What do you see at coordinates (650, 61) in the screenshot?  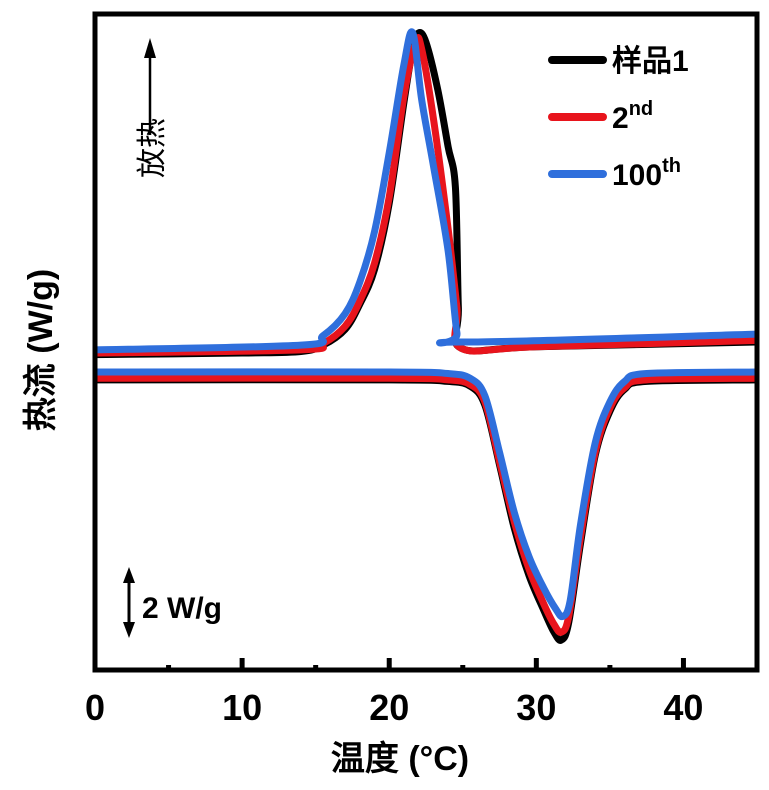 I see `legend-label: 样品1` at bounding box center [650, 61].